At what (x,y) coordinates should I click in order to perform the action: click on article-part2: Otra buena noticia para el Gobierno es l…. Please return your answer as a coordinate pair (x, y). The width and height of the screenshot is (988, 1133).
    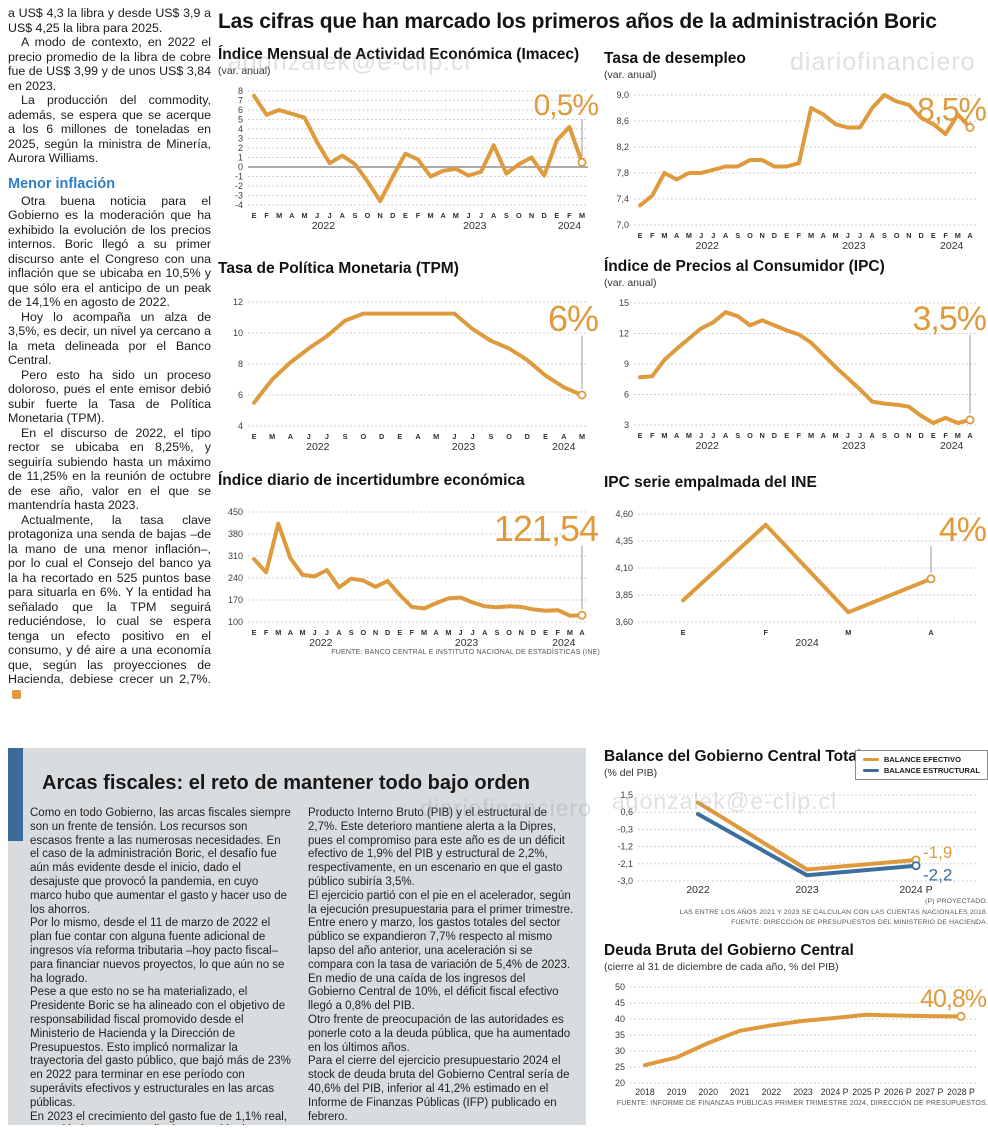
    Looking at the image, I should click on (109, 448).